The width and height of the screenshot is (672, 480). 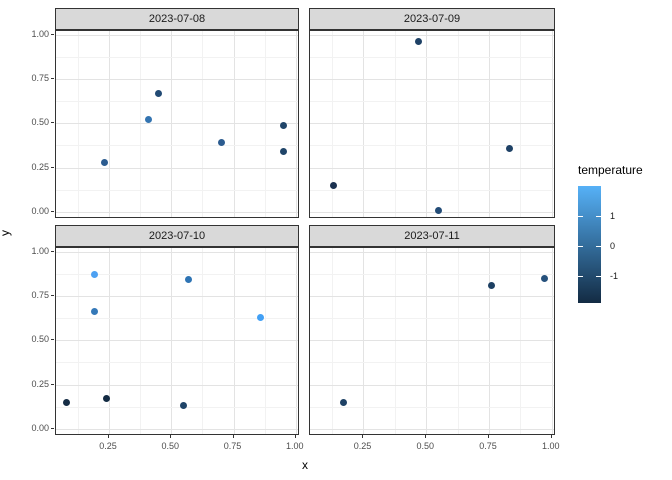 I want to click on facet-strip-label: 2023-07-08, so click(x=177, y=19).